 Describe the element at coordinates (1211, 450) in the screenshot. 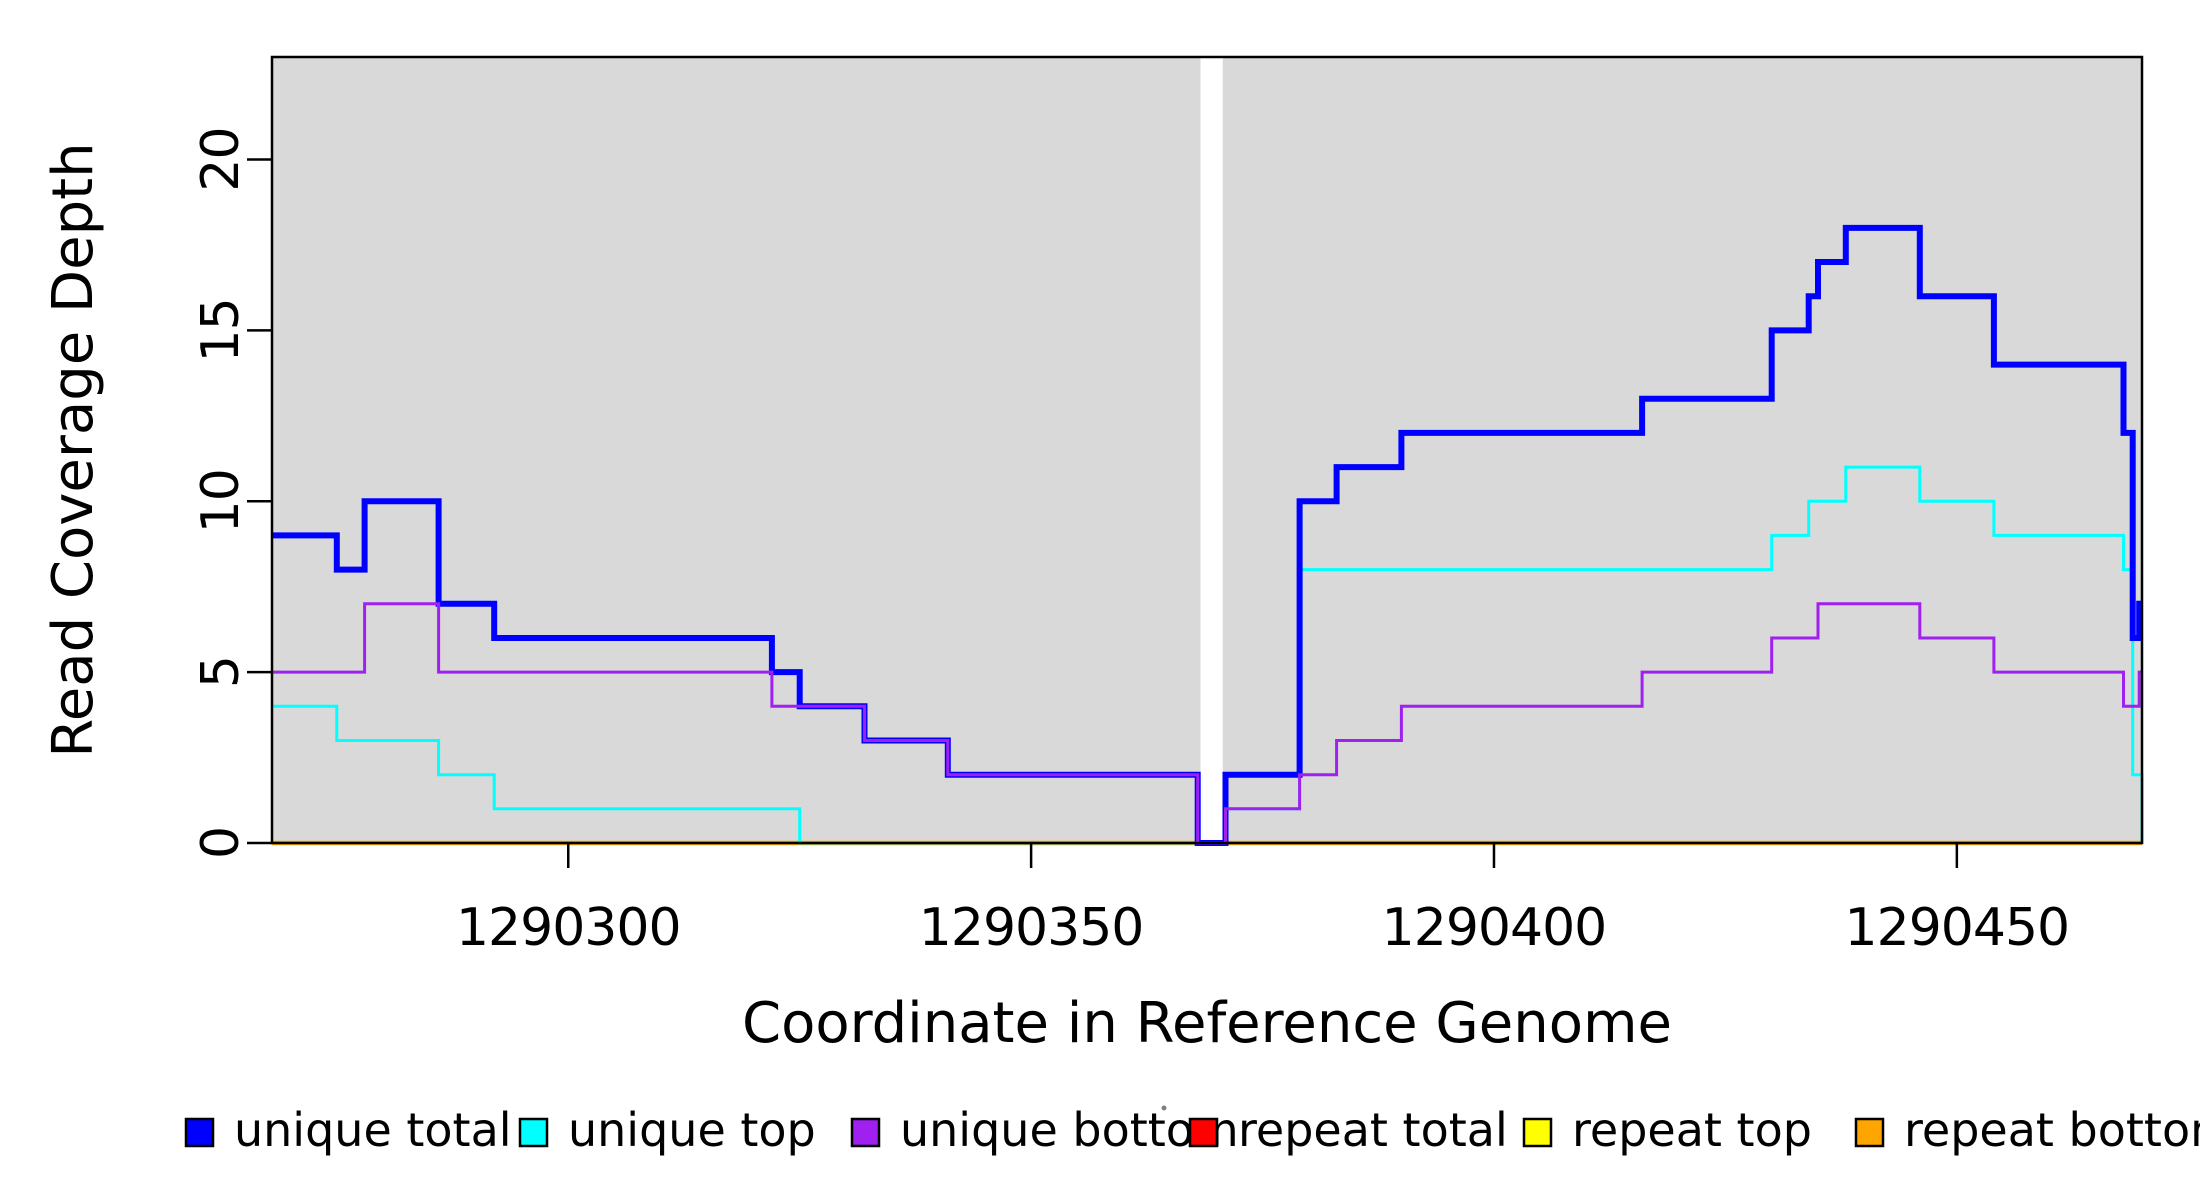

I see `no-data-gap-band` at that location.